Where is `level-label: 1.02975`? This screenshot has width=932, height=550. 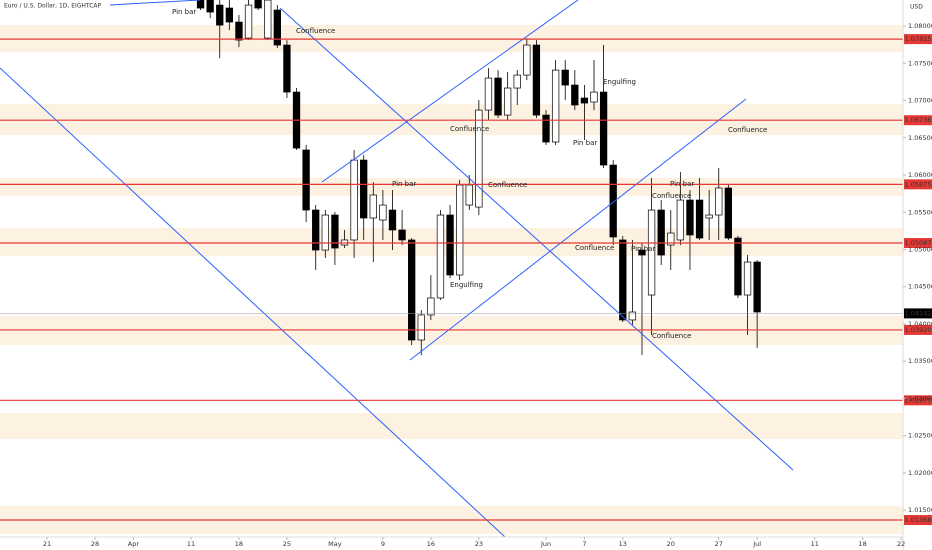
level-label: 1.02975 is located at coordinates (918, 400).